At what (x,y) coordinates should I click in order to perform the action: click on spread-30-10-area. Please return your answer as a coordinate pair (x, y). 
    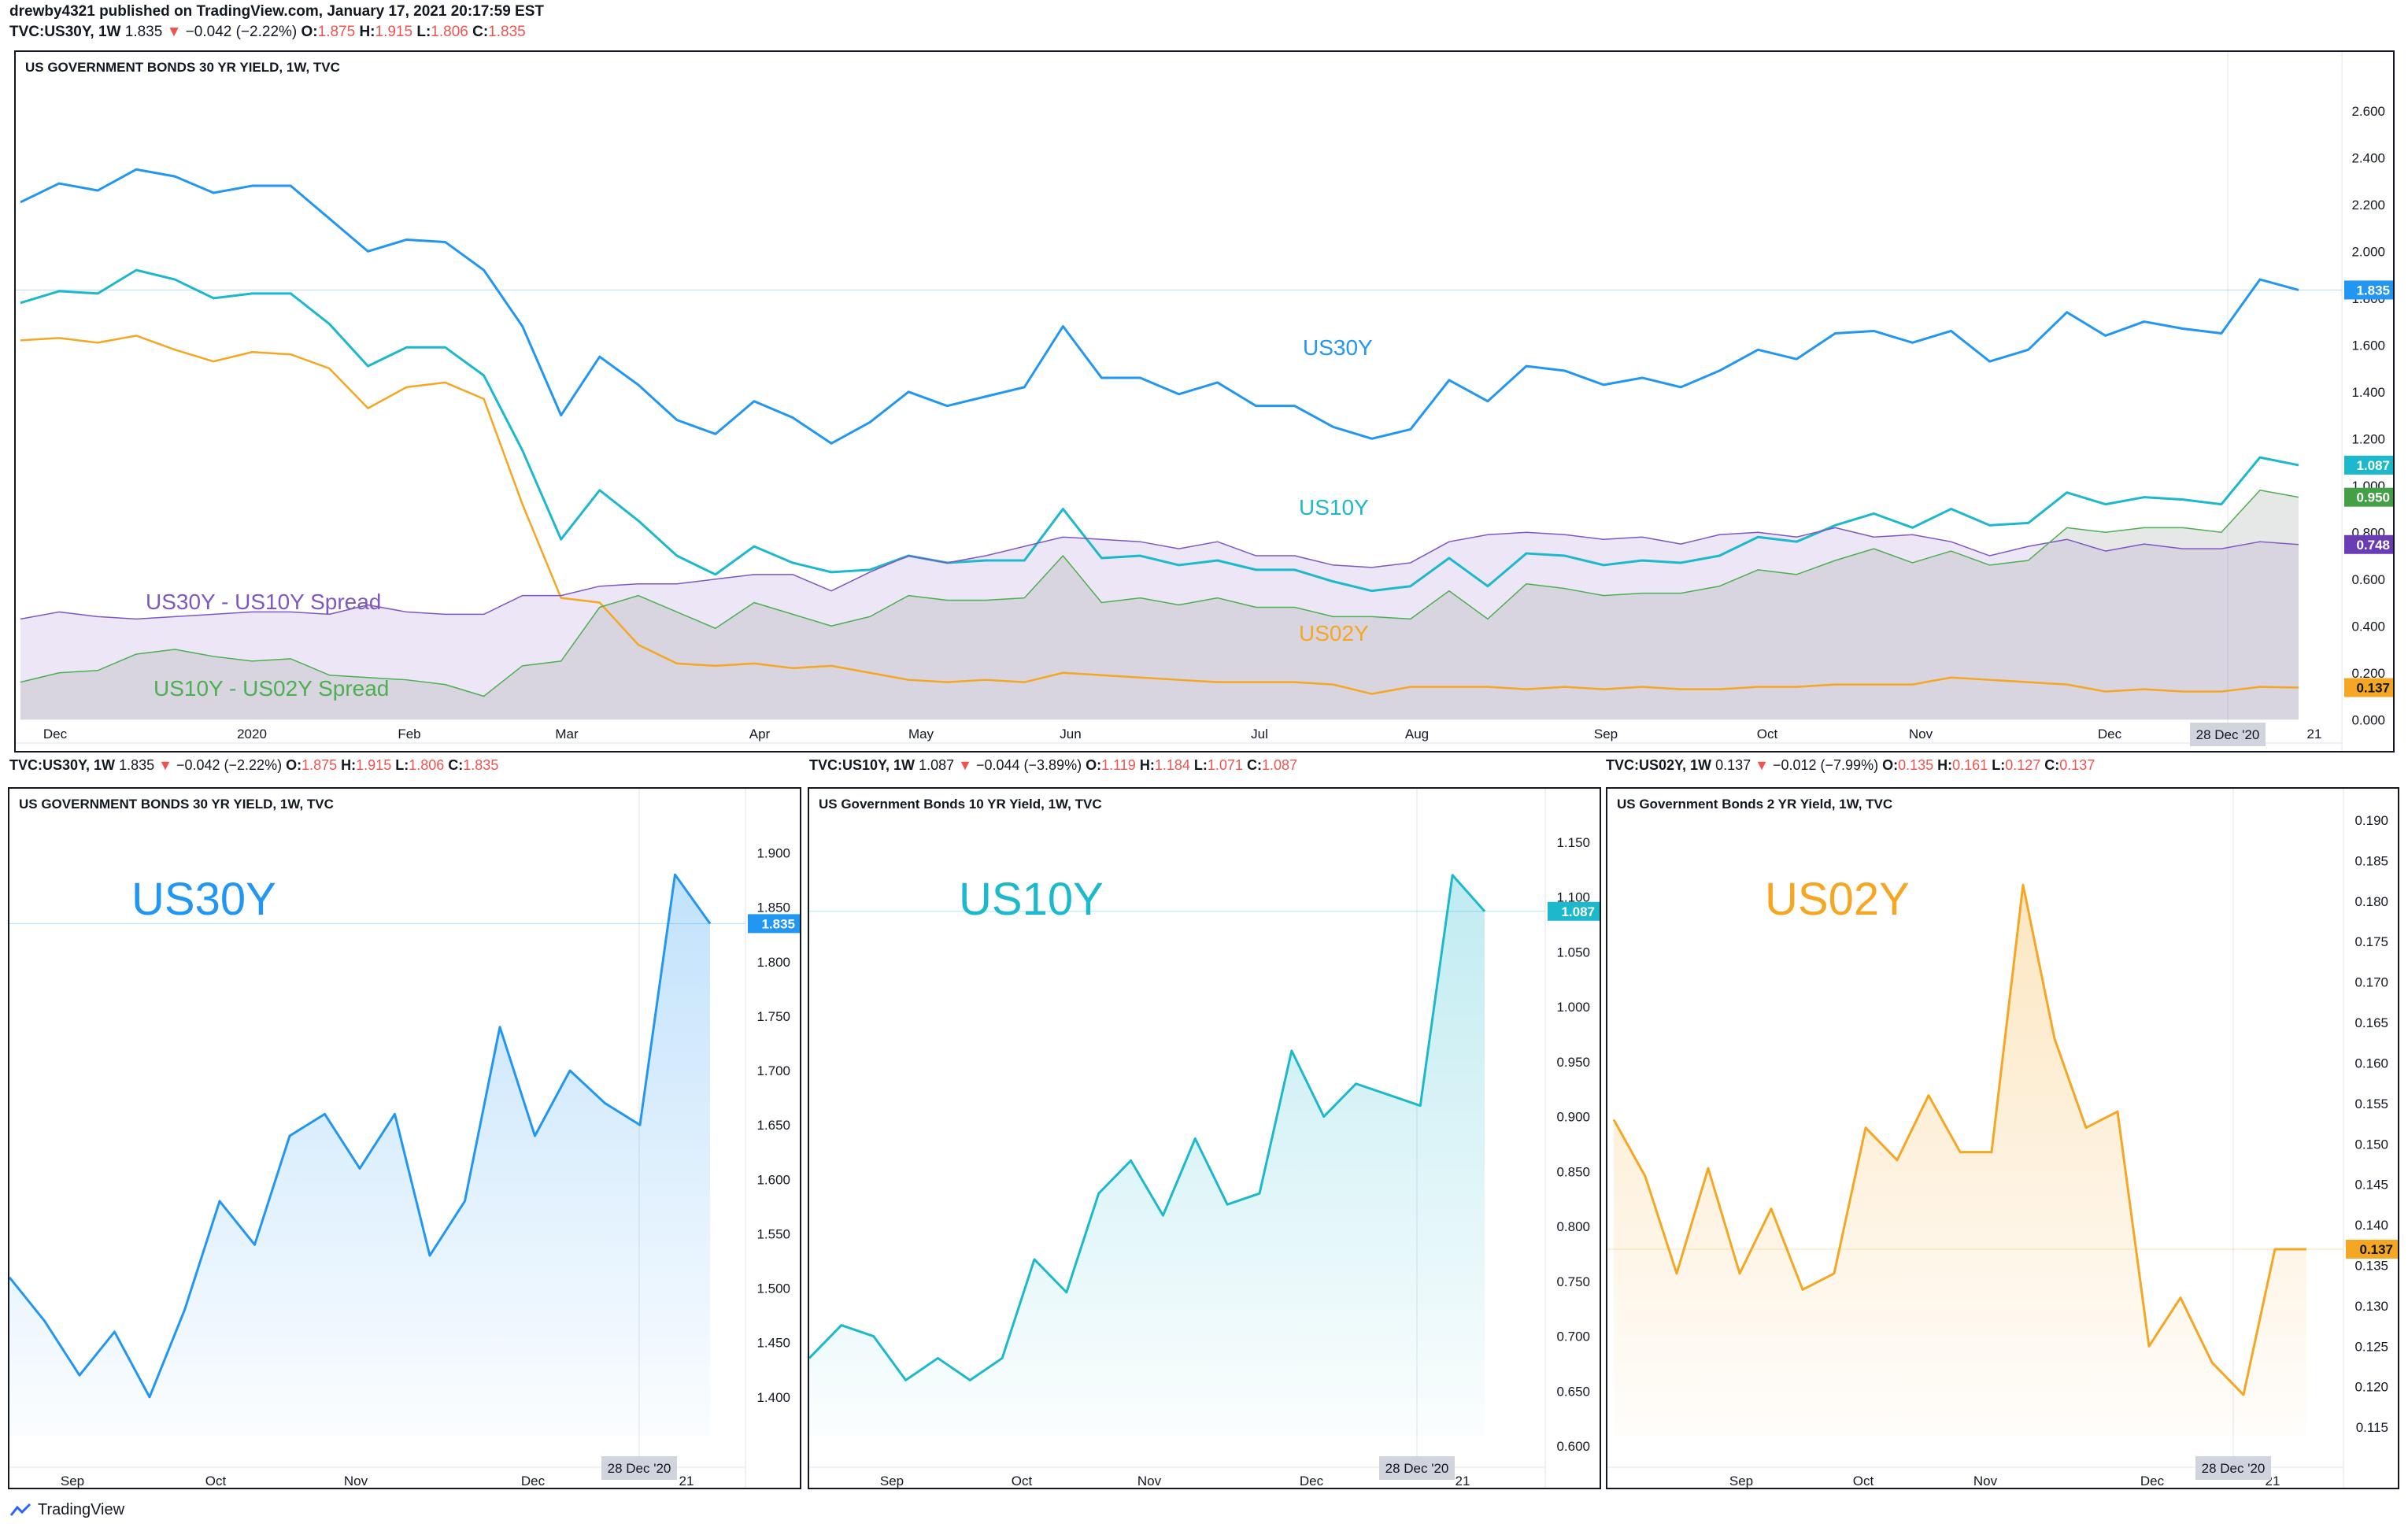
    Looking at the image, I should click on (1159, 623).